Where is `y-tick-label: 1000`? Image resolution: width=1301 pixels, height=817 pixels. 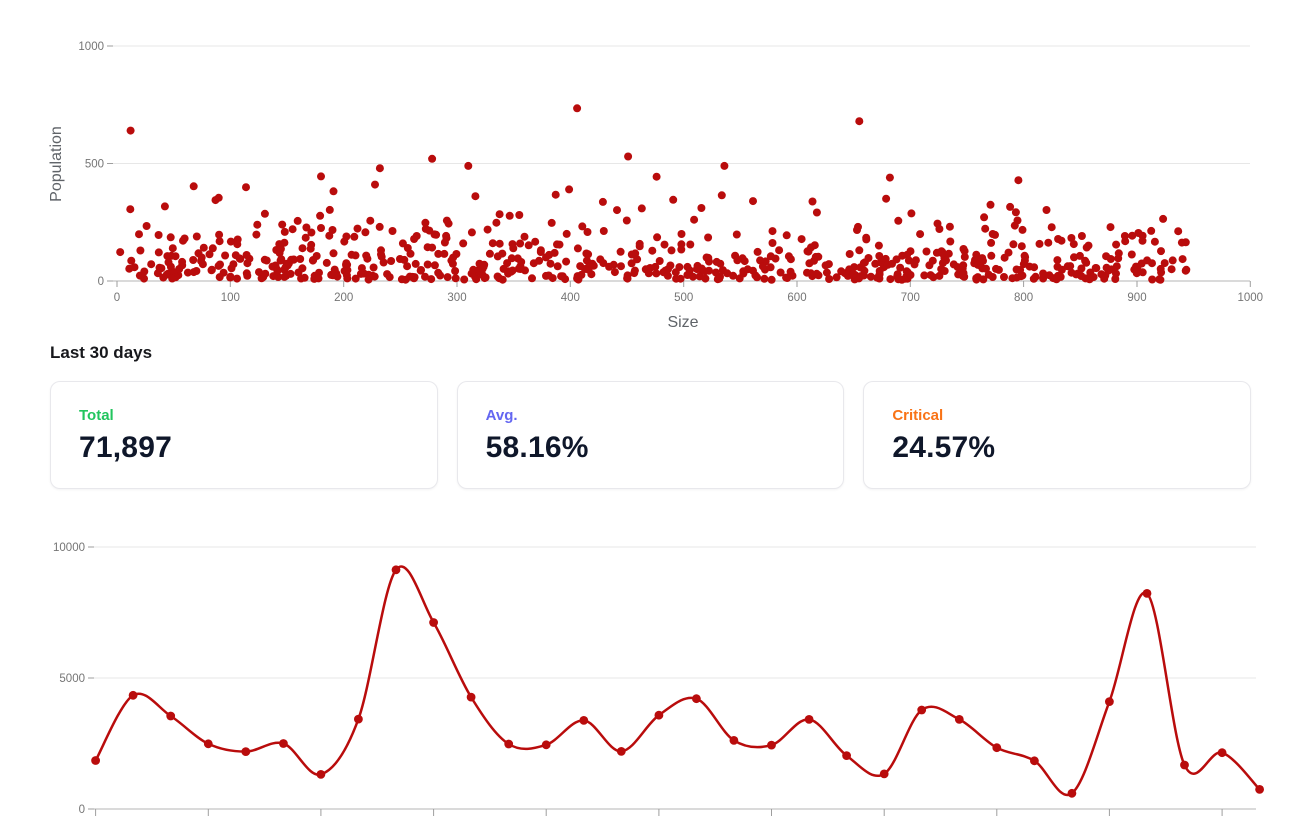
y-tick-label: 1000 is located at coordinates (91, 47).